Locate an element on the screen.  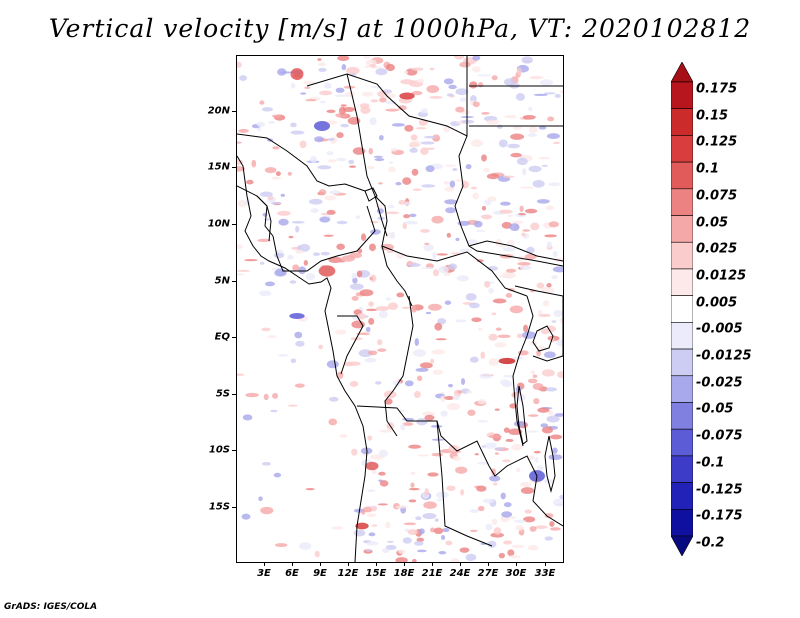
colorbar-label: -0.2 is located at coordinates (710, 543).